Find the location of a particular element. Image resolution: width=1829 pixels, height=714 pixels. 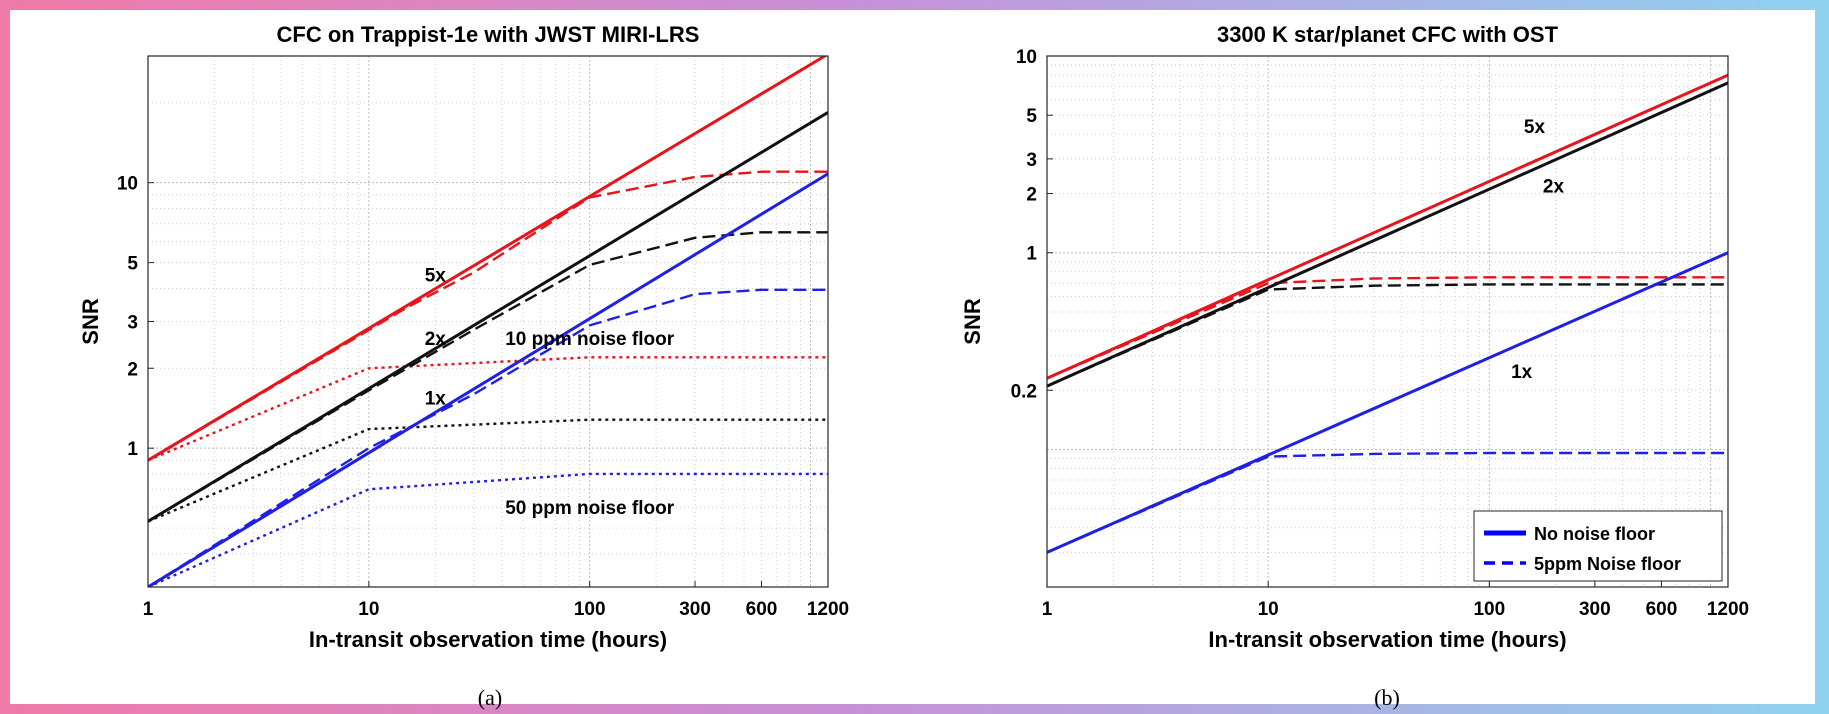

y-tick-label: 0.2 is located at coordinates (1024, 391).